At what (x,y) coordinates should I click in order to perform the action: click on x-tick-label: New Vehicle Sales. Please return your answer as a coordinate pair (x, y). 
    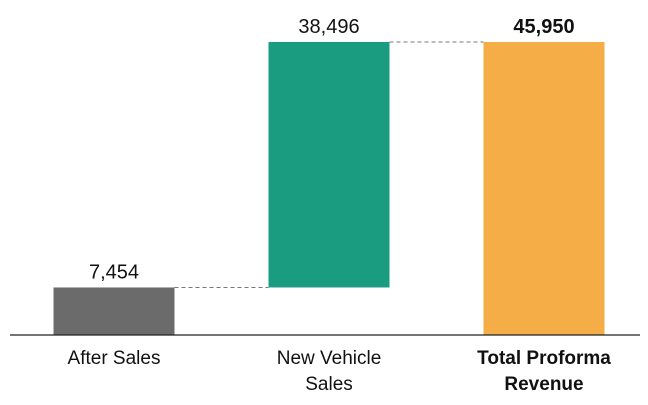
    Looking at the image, I should click on (329, 371).